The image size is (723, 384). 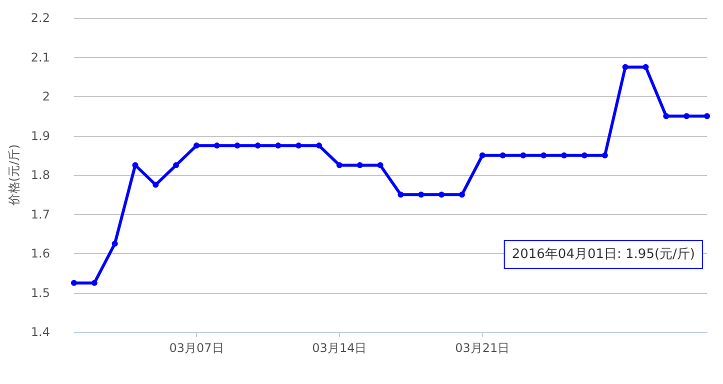 What do you see at coordinates (40, 332) in the screenshot?
I see `y-tick-label: 1.4` at bounding box center [40, 332].